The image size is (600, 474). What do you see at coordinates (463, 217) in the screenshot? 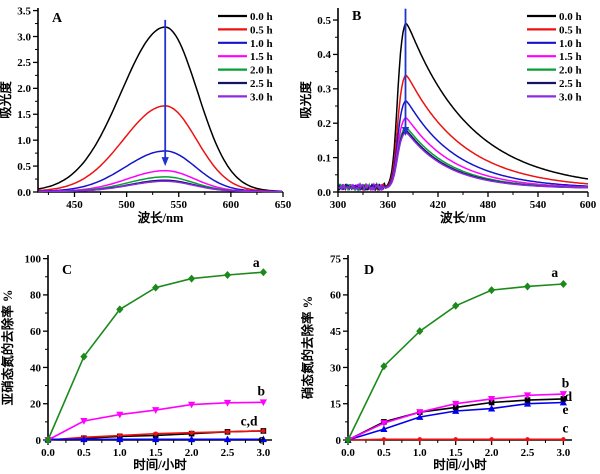
I see `x-axis-label: 波长/nm` at bounding box center [463, 217].